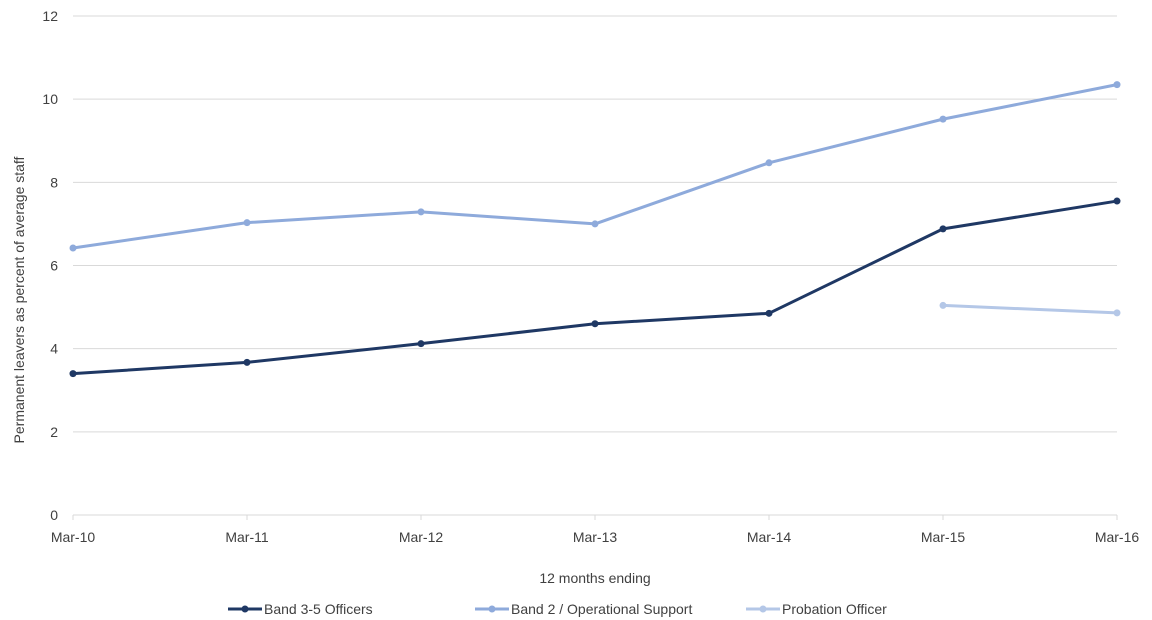 The width and height of the screenshot is (1152, 620). What do you see at coordinates (50, 99) in the screenshot?
I see `y-tick-label: 10` at bounding box center [50, 99].